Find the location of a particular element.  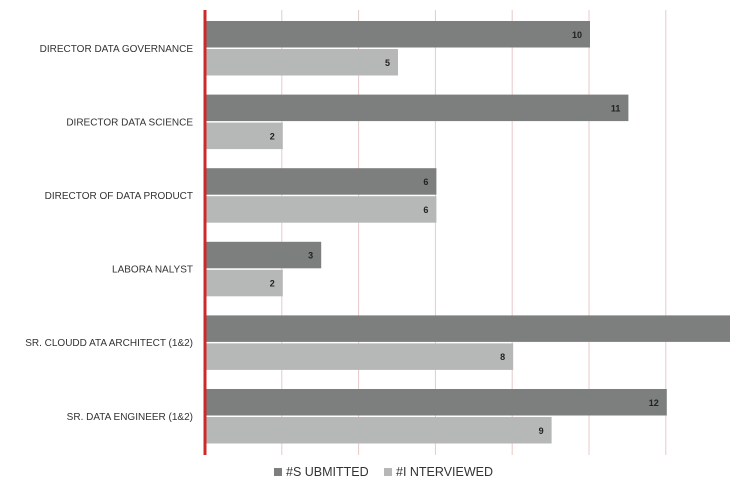

value-label: 9 is located at coordinates (541, 431).